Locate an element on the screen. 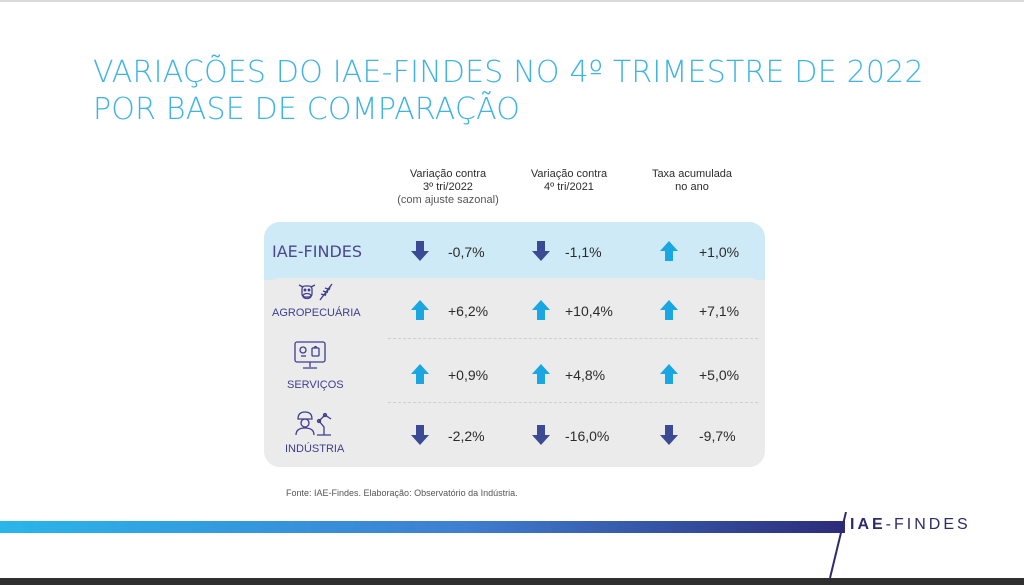 The height and width of the screenshot is (585, 1024). value-text: +4,8% is located at coordinates (585, 375).